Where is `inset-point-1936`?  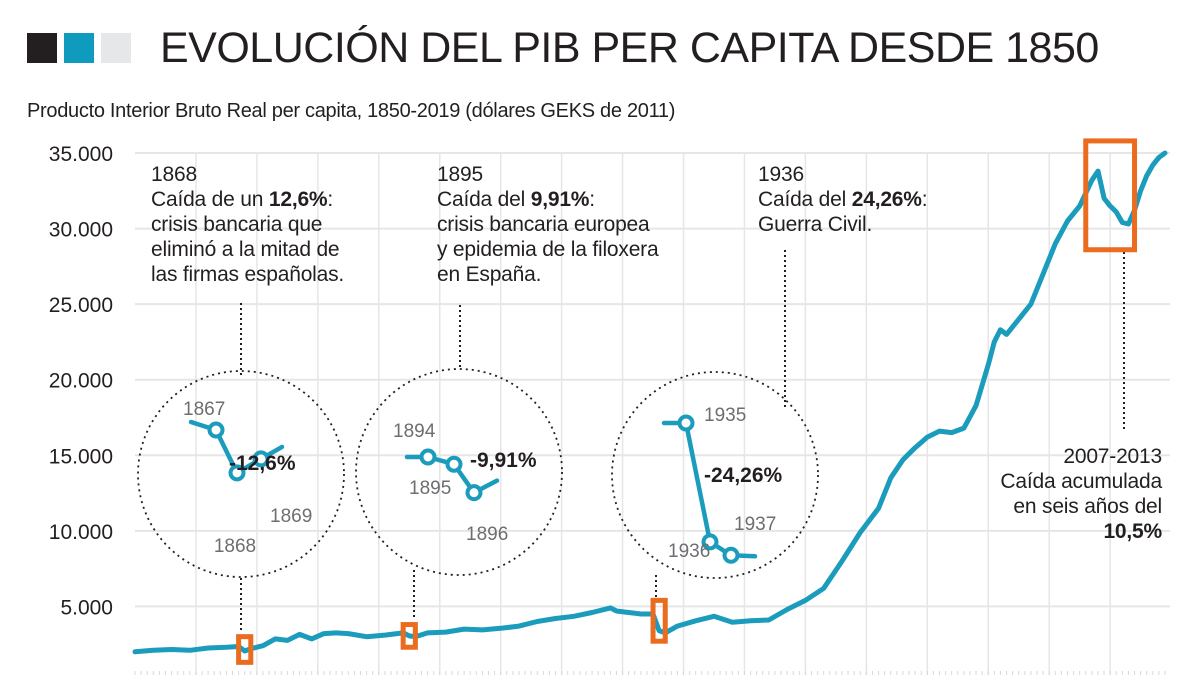 inset-point-1936 is located at coordinates (710, 542).